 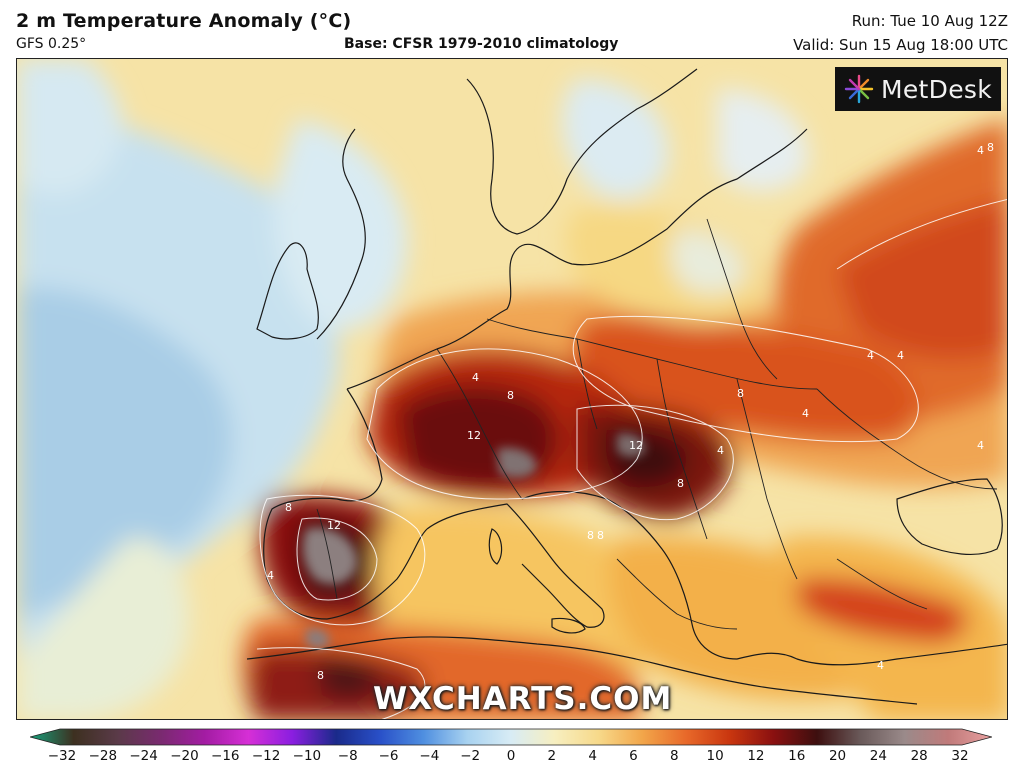 I want to click on colorbar-tick-label: −28, so click(x=103, y=756).